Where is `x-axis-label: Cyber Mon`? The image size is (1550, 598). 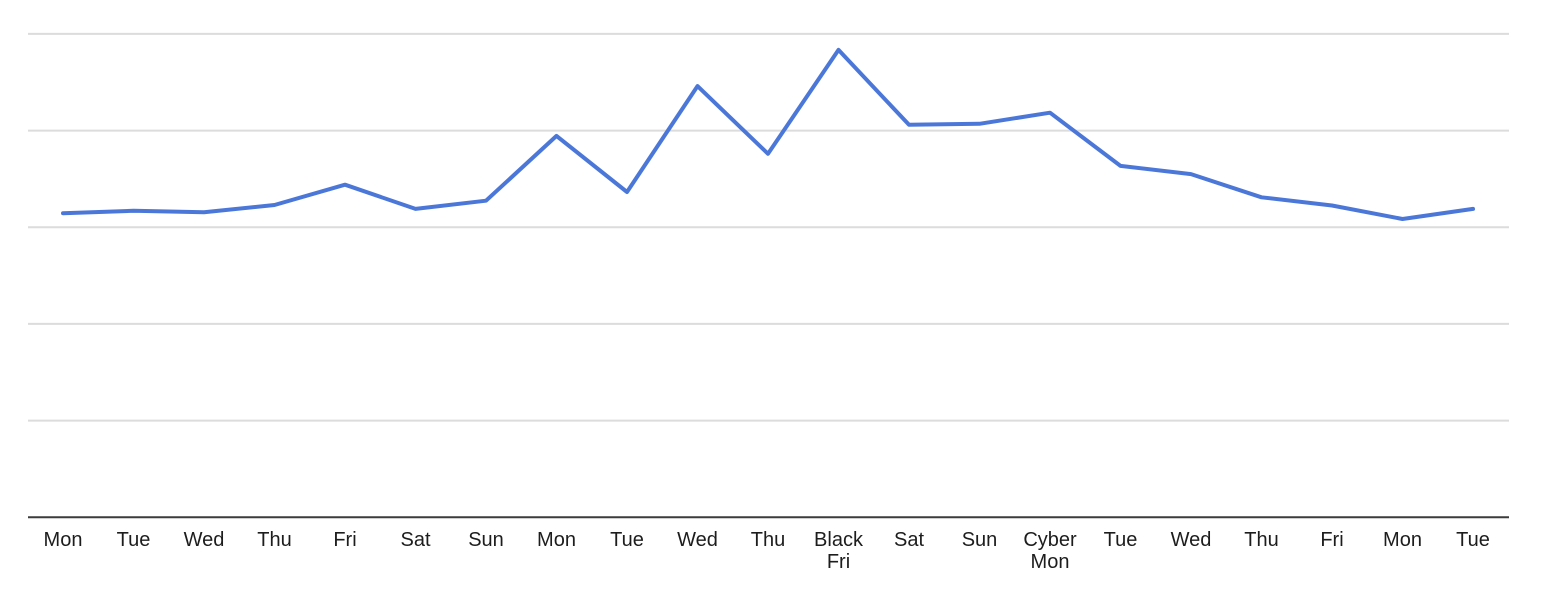 x-axis-label: Cyber Mon is located at coordinates (1050, 551).